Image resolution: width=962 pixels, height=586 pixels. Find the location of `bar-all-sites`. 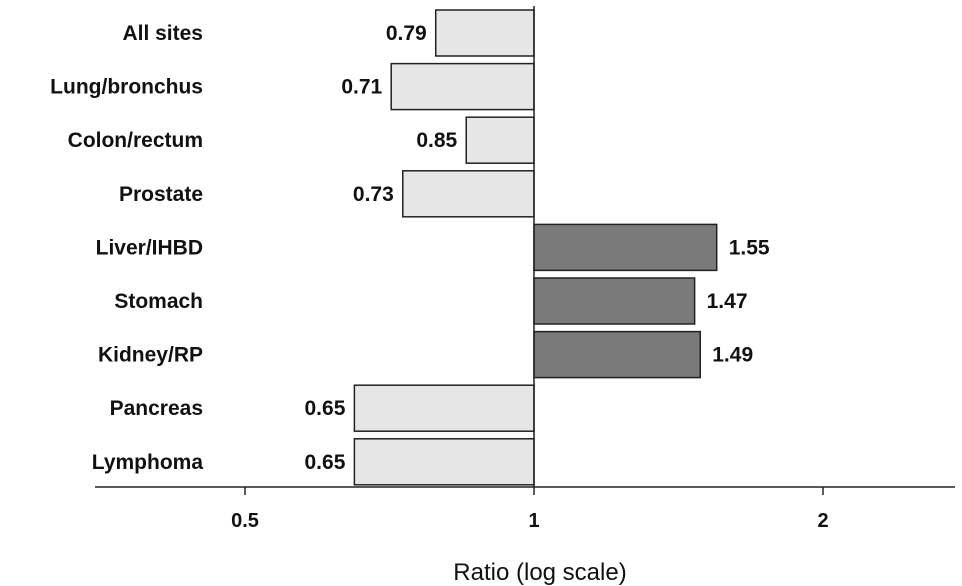

bar-all-sites is located at coordinates (484, 33).